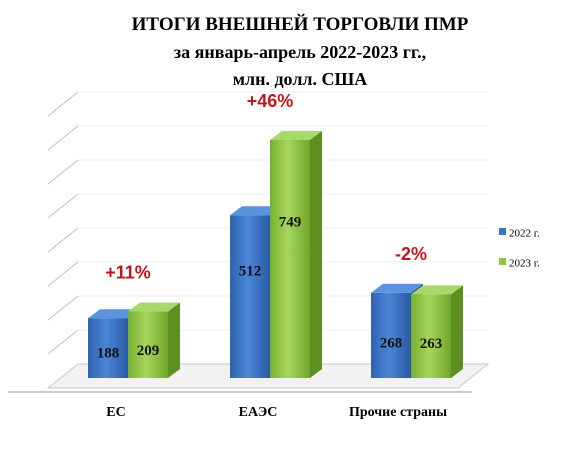 The image size is (567, 454). I want to click on category-label-2: Прочие страны, so click(398, 412).